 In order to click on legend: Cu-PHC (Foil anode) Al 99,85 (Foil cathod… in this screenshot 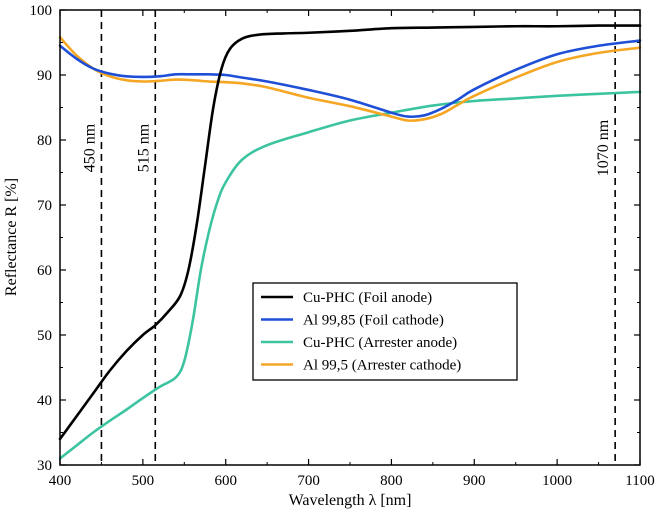, I will do `click(385, 331)`.